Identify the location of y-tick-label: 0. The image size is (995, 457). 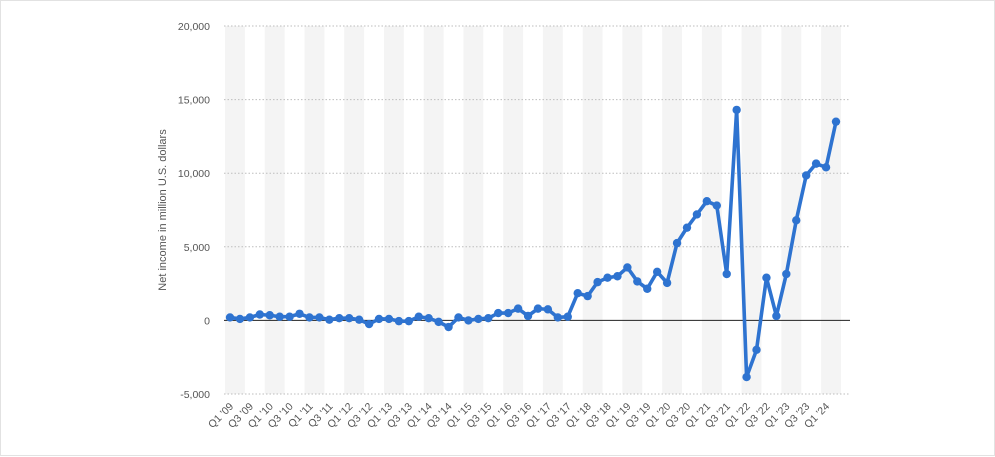
(207, 321).